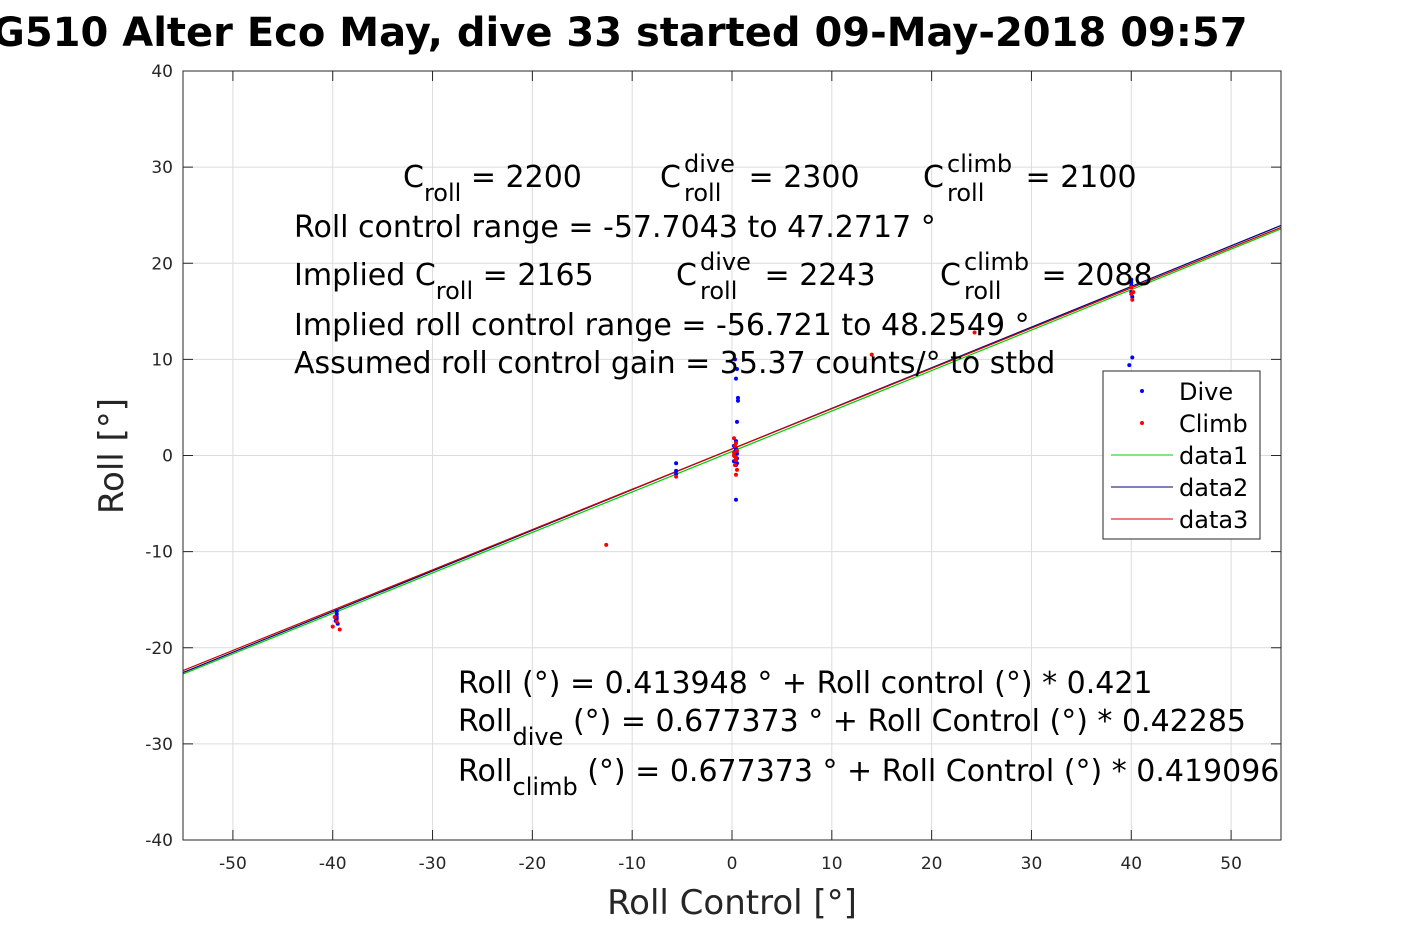 The height and width of the screenshot is (945, 1417). I want to click on x-tick-label: -10, so click(632, 864).